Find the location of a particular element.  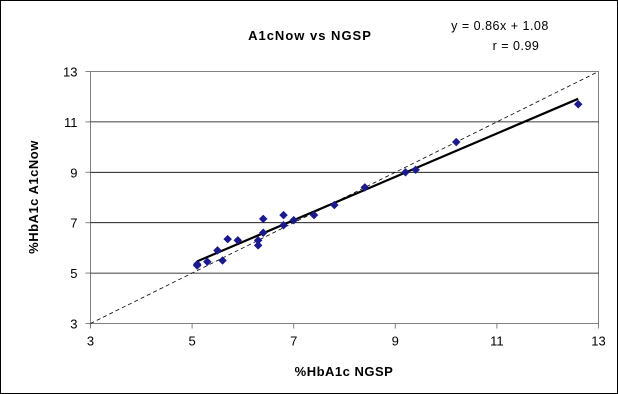

x-tick-label-1: 5 is located at coordinates (191, 341).